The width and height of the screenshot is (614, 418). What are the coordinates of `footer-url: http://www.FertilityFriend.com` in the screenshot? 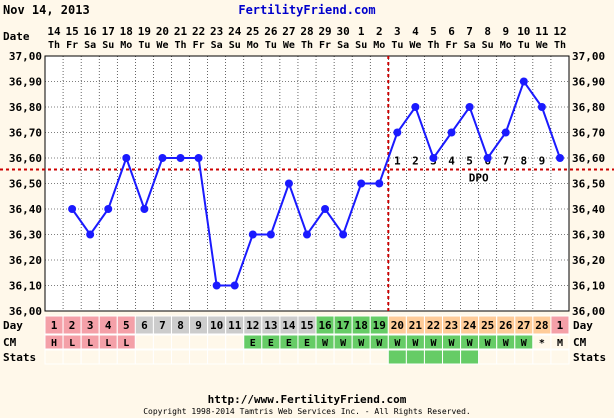 It's located at (307, 399).